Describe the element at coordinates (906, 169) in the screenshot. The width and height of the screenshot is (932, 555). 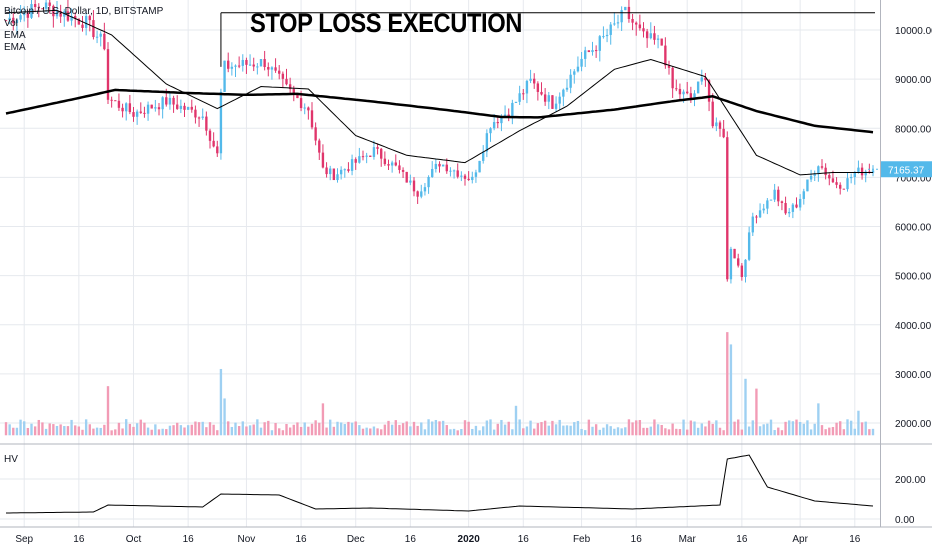
I see `last-price-tag` at that location.